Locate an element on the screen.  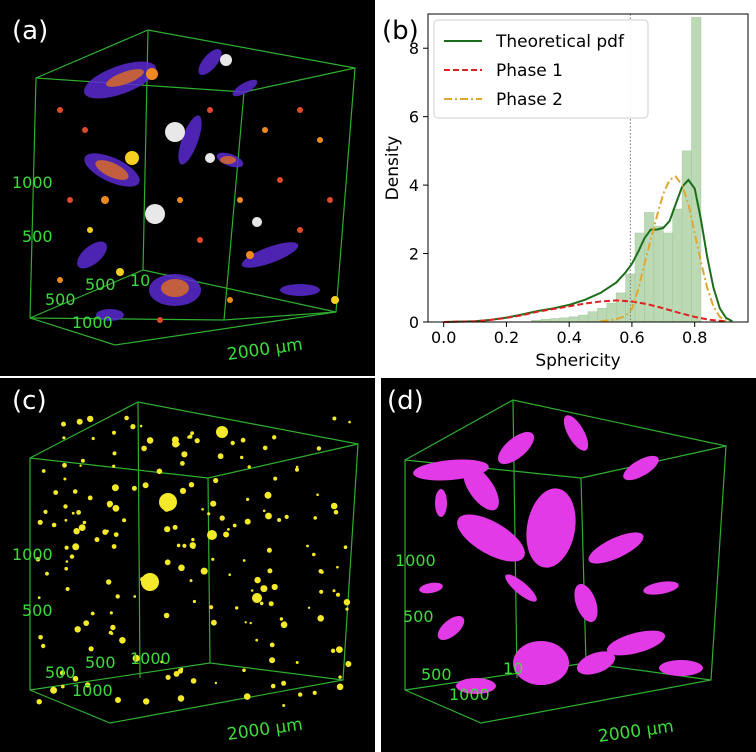
particles-a is located at coordinates (198, 188).